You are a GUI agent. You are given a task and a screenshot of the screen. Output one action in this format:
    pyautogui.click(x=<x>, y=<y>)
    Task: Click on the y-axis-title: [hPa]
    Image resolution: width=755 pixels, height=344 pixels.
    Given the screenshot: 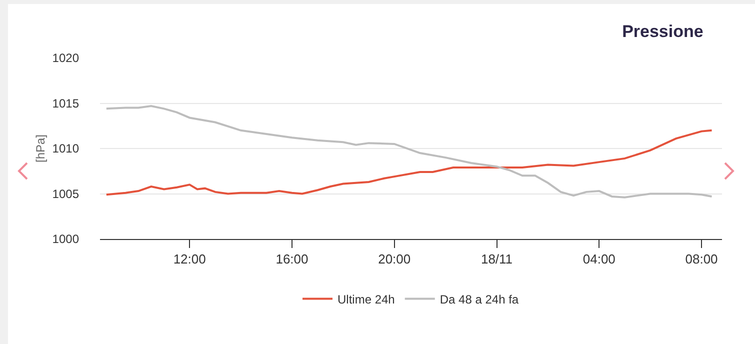 What is the action you would take?
    pyautogui.click(x=41, y=148)
    